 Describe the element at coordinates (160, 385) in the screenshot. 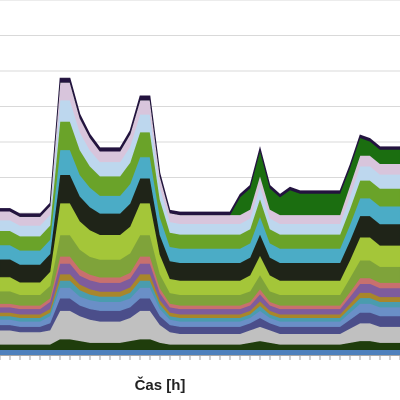

I see `x-axis-title: Čas [h]` at that location.